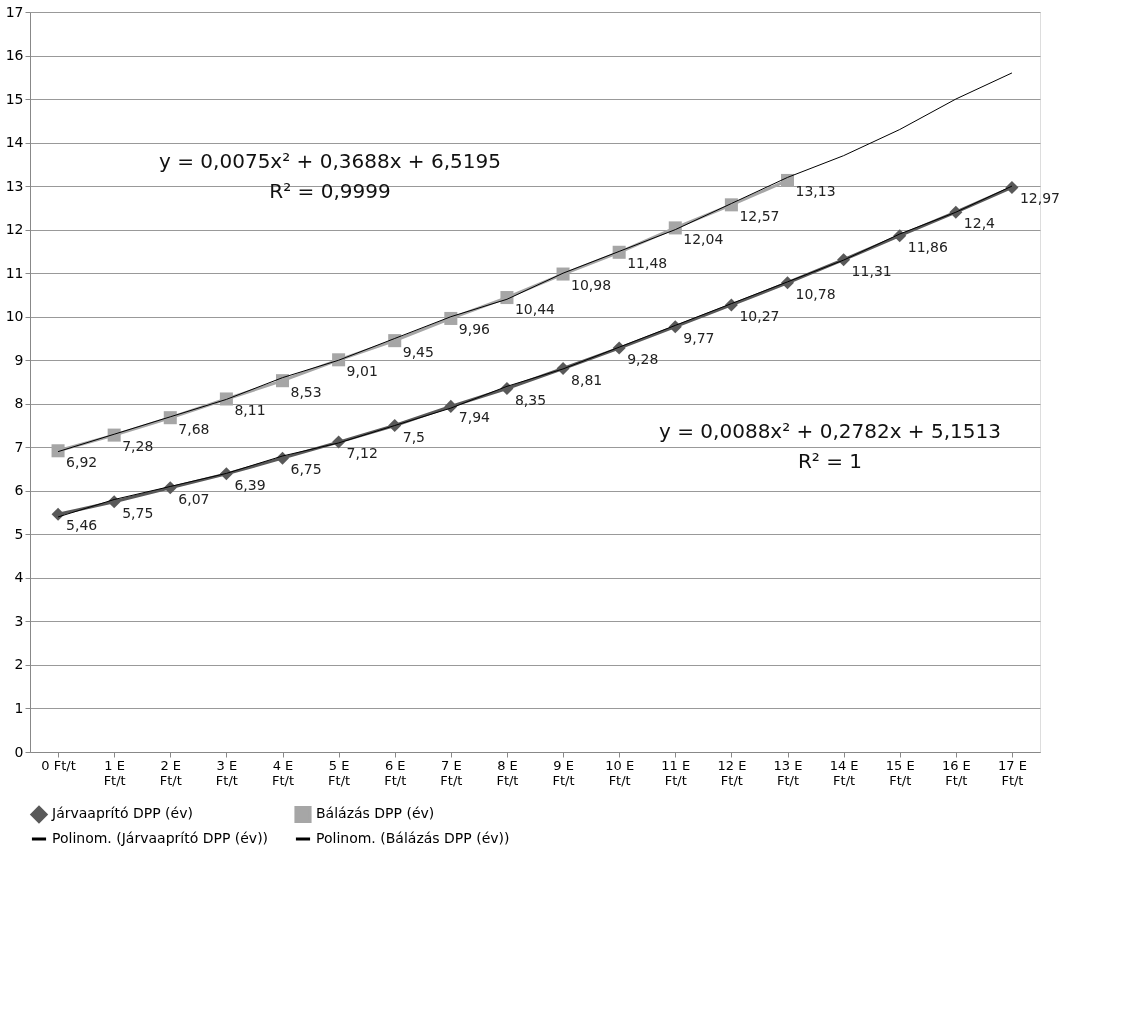 The image size is (1129, 1019). What do you see at coordinates (19, 359) in the screenshot?
I see `y-tick-label: 9` at bounding box center [19, 359].